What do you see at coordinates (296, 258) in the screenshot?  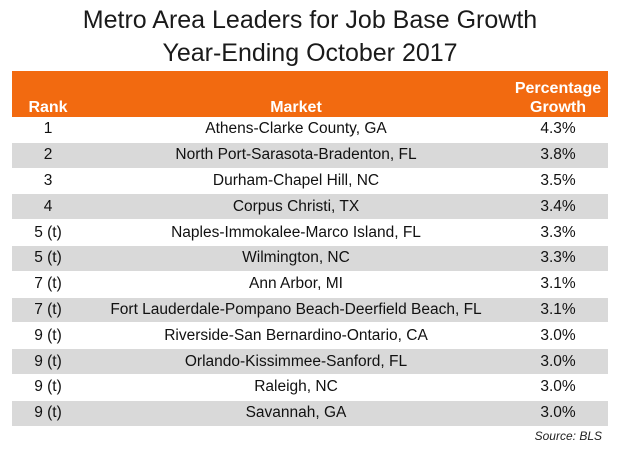 I see `market-cell: Wilmington, NC` at bounding box center [296, 258].